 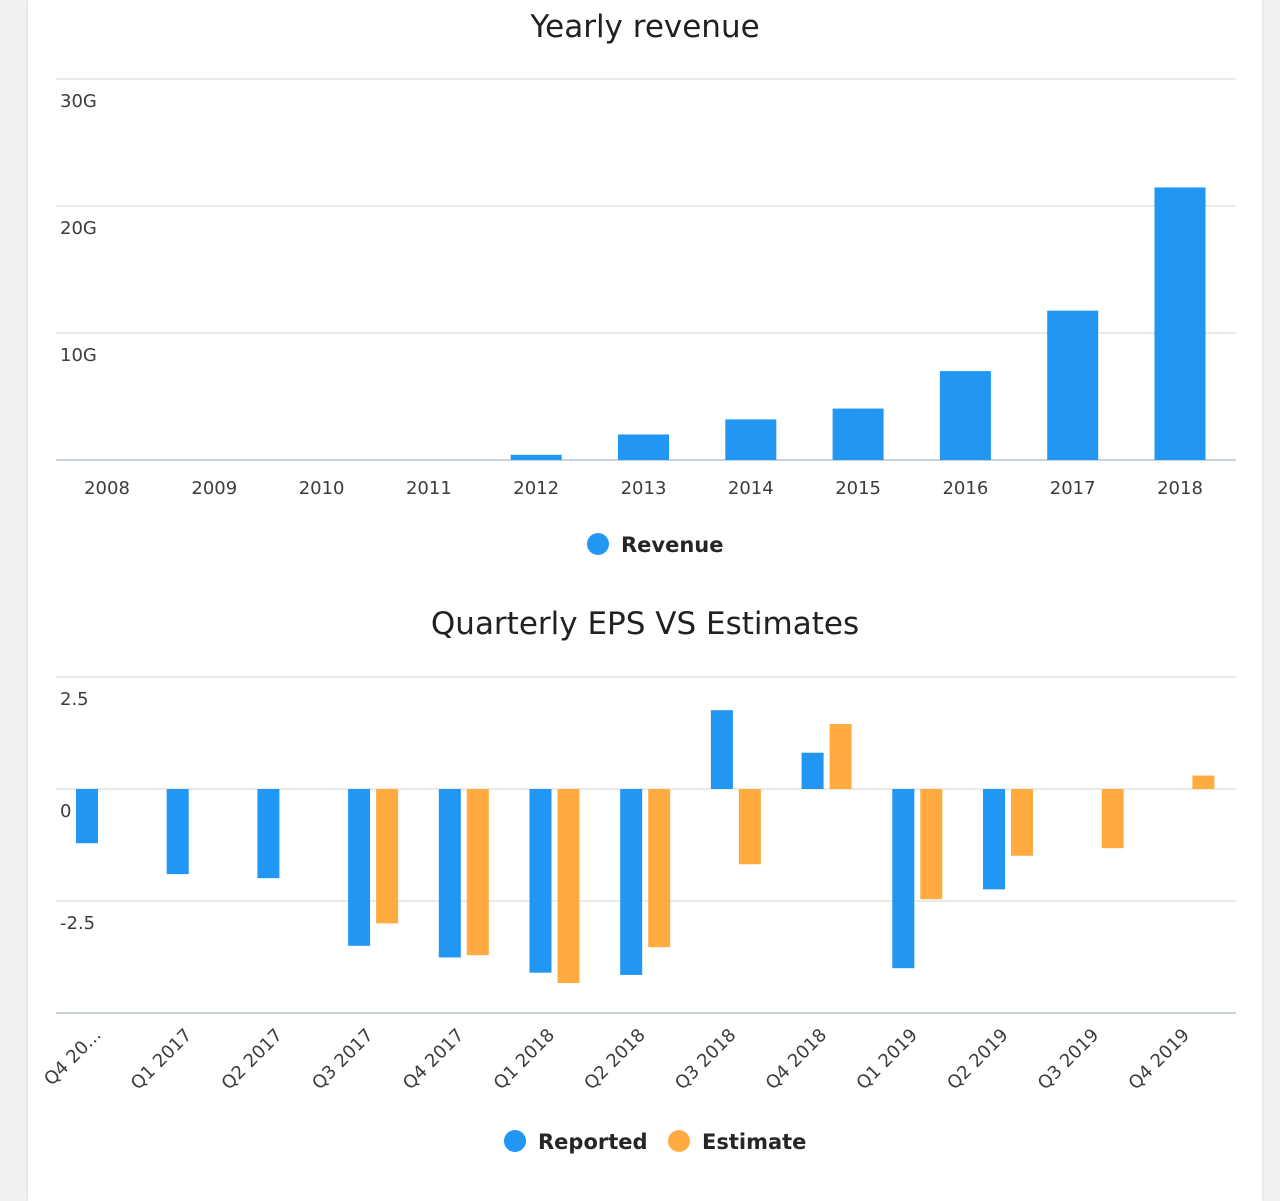 I want to click on revenue-x-tick-label: 2008, so click(x=107, y=488).